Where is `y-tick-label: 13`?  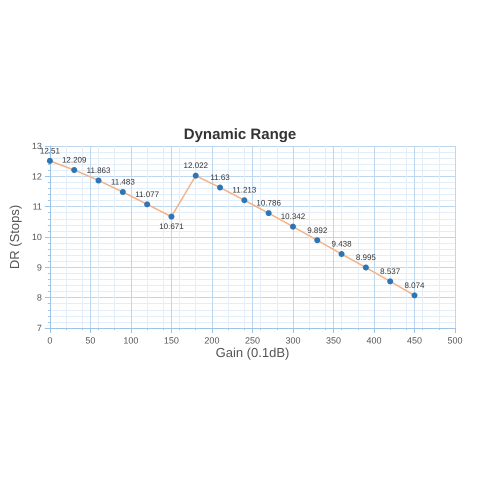 y-tick-label: 13 is located at coordinates (37, 146).